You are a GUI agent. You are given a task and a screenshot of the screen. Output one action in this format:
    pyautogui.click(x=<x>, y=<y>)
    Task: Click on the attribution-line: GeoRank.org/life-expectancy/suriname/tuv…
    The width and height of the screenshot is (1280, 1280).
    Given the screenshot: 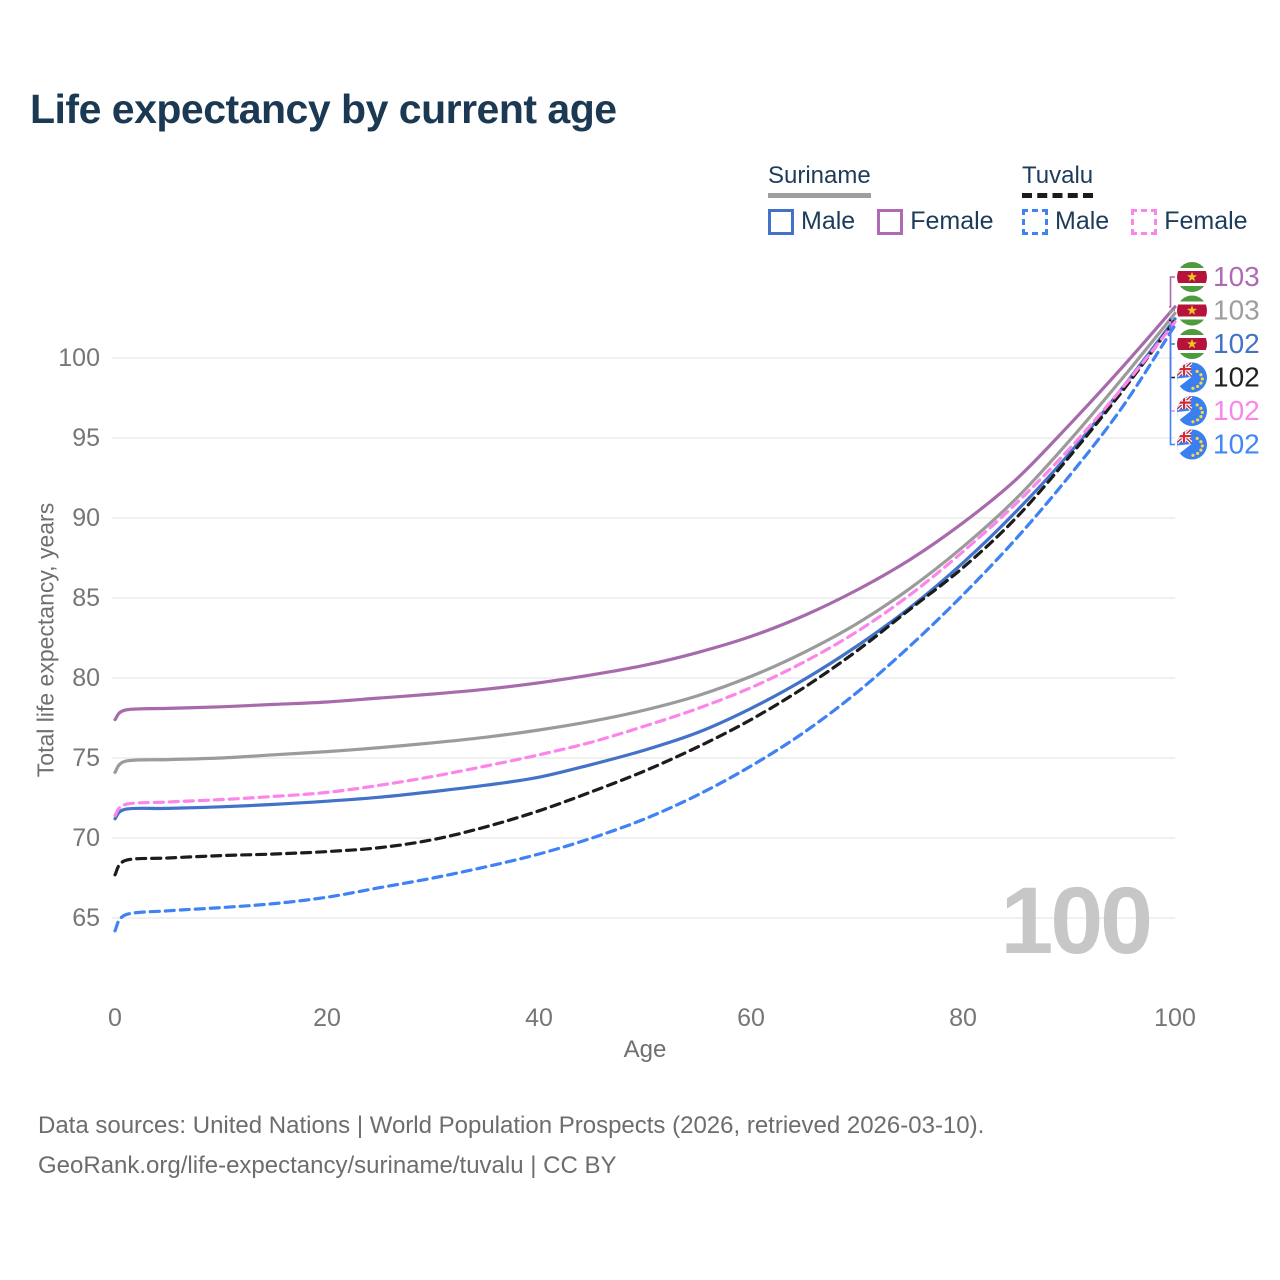 What is the action you would take?
    pyautogui.click(x=327, y=1165)
    